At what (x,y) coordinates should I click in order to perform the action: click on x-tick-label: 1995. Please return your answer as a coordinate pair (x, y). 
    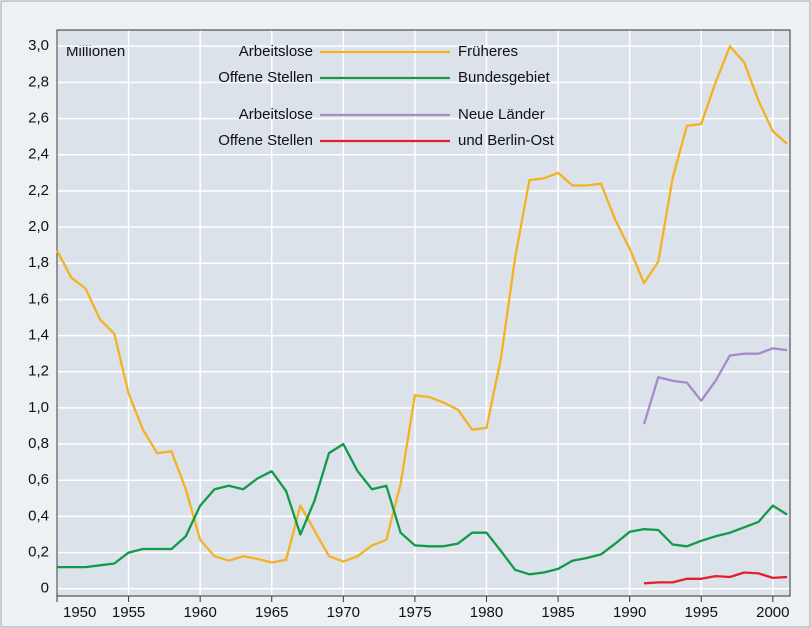
    Looking at the image, I should click on (701, 612).